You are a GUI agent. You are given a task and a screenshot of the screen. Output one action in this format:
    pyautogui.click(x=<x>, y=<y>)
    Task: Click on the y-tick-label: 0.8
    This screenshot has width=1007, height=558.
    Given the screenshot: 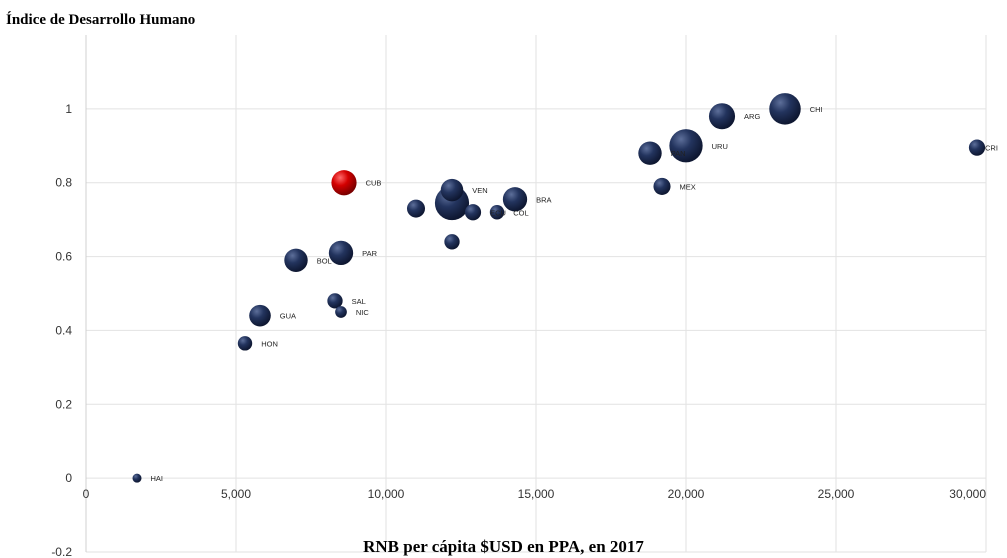 What is the action you would take?
    pyautogui.click(x=63, y=183)
    